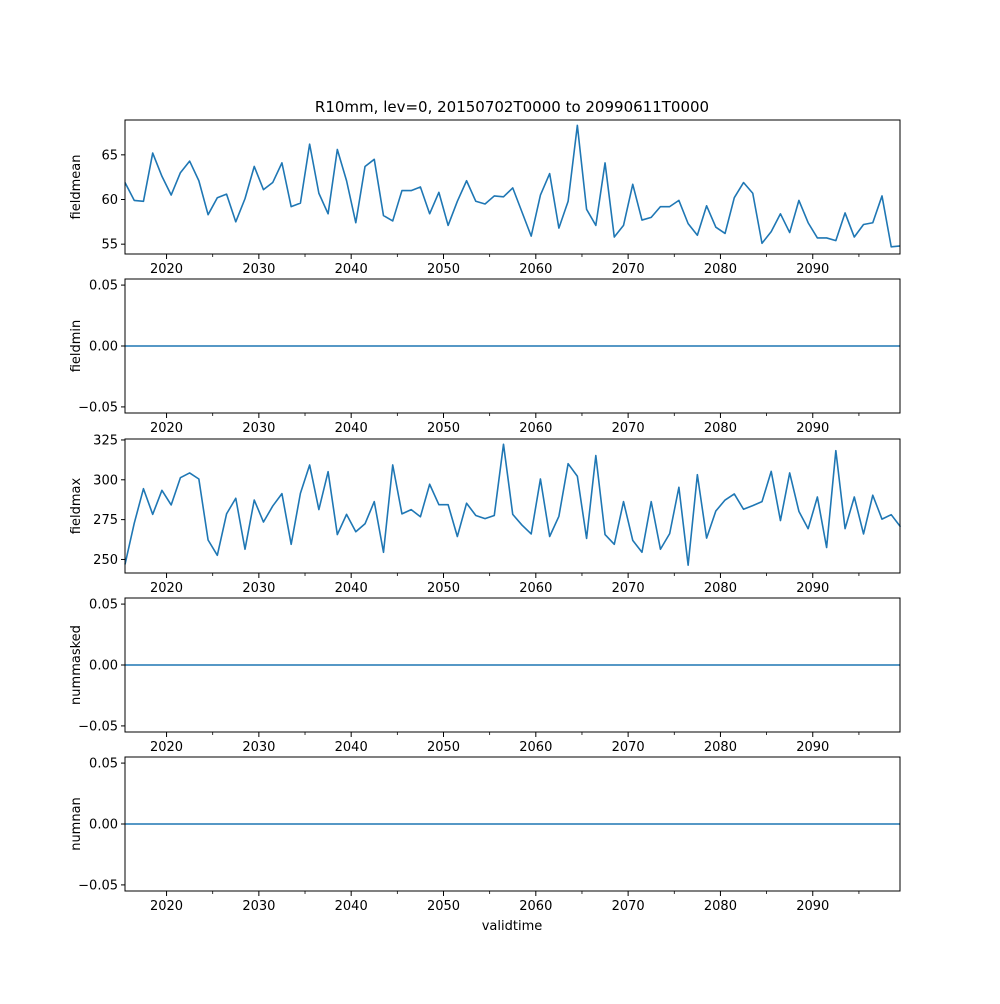  What do you see at coordinates (103, 825) in the screenshot?
I see `numnan-y-tick-label: 0.00` at bounding box center [103, 825].